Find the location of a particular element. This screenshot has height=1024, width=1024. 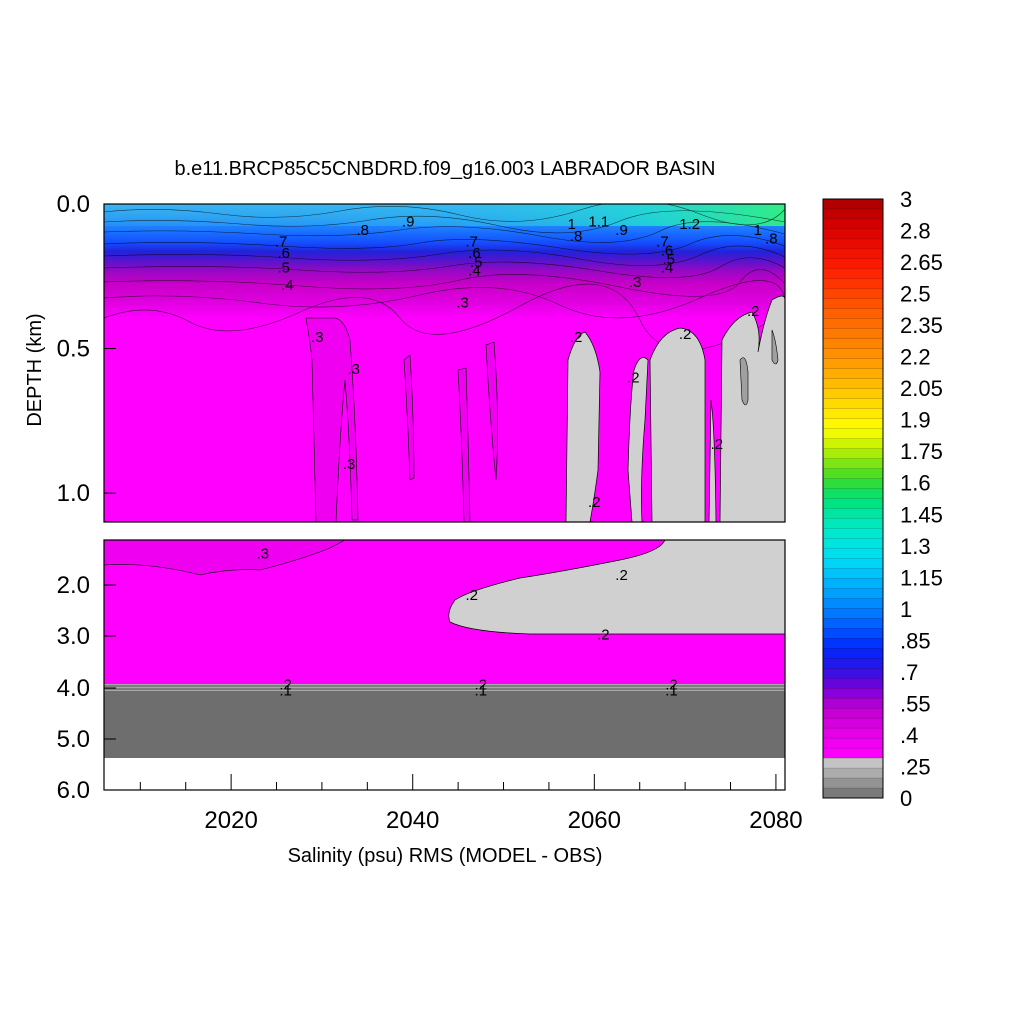

colorbar-label: 2.65 is located at coordinates (921, 262).